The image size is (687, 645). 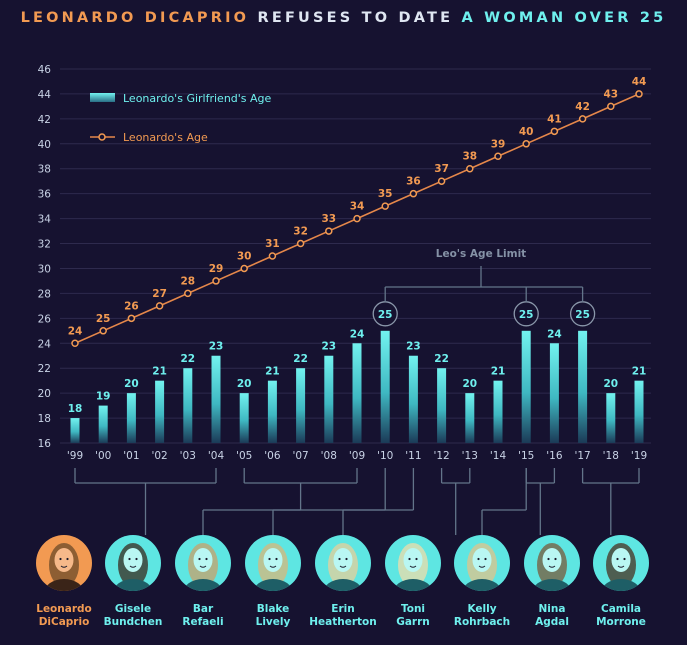 What do you see at coordinates (272, 456) in the screenshot?
I see `x-tick-label: '06` at bounding box center [272, 456].